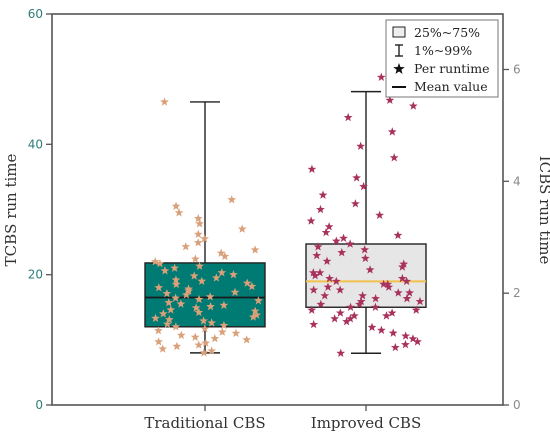 The height and width of the screenshot is (437, 550). Describe the element at coordinates (443, 50) in the screenshot. I see `legend-label-whisker: 1%~99%` at that location.